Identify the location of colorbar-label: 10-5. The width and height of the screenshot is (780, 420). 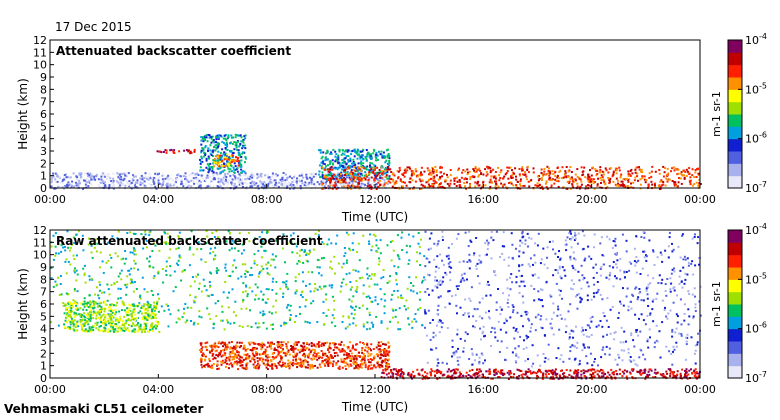
(756, 88).